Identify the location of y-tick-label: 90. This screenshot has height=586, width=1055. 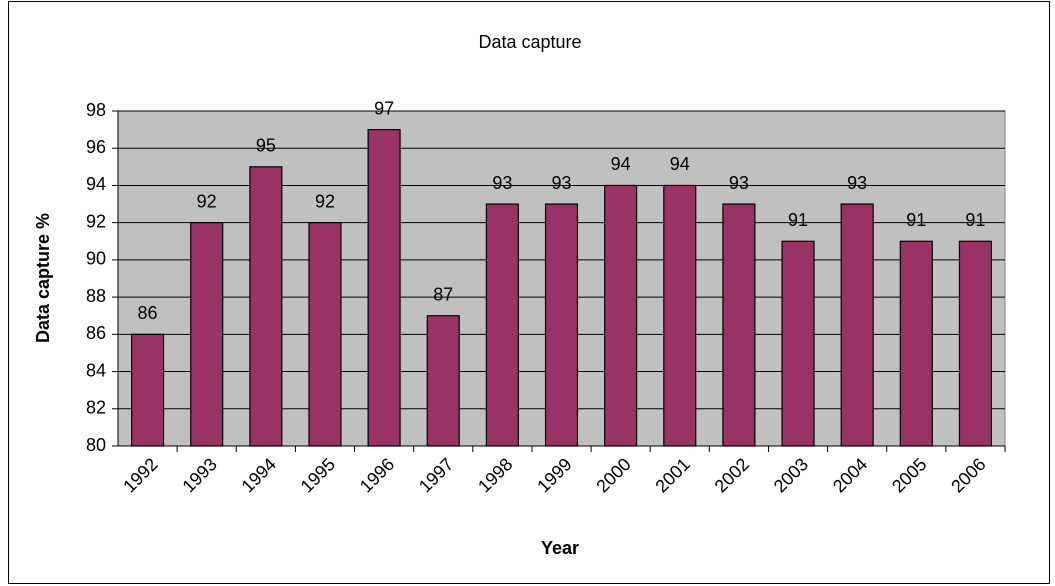
(96, 259).